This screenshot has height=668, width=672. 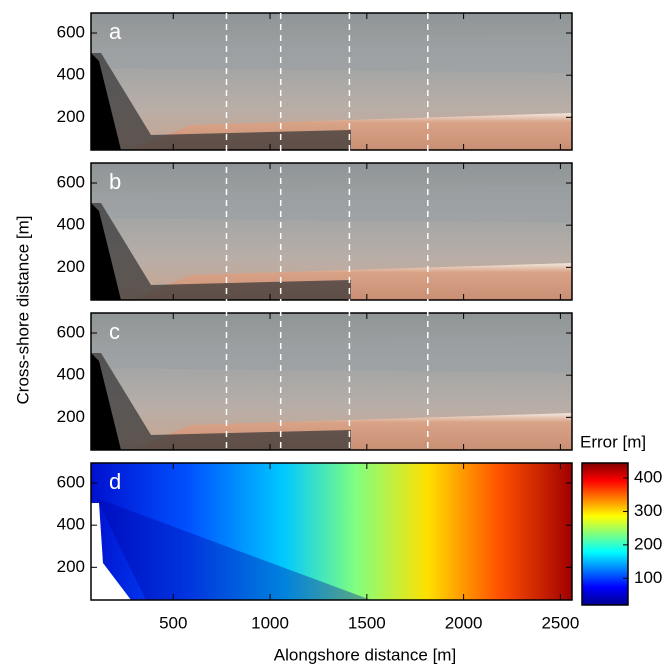 What do you see at coordinates (111, 551) in the screenshot?
I see `error-blank` at bounding box center [111, 551].